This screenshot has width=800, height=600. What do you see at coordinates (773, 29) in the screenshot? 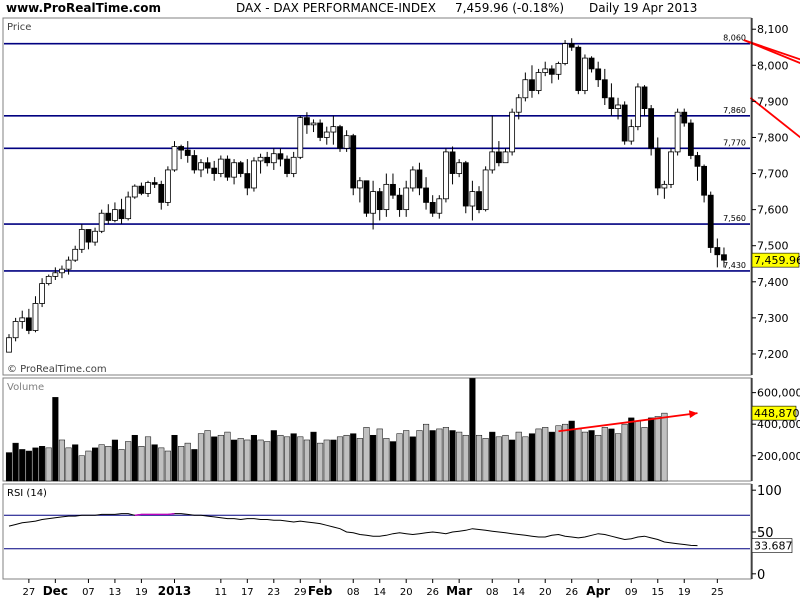
I see `price-y-tick-label: 8,100` at bounding box center [773, 29].